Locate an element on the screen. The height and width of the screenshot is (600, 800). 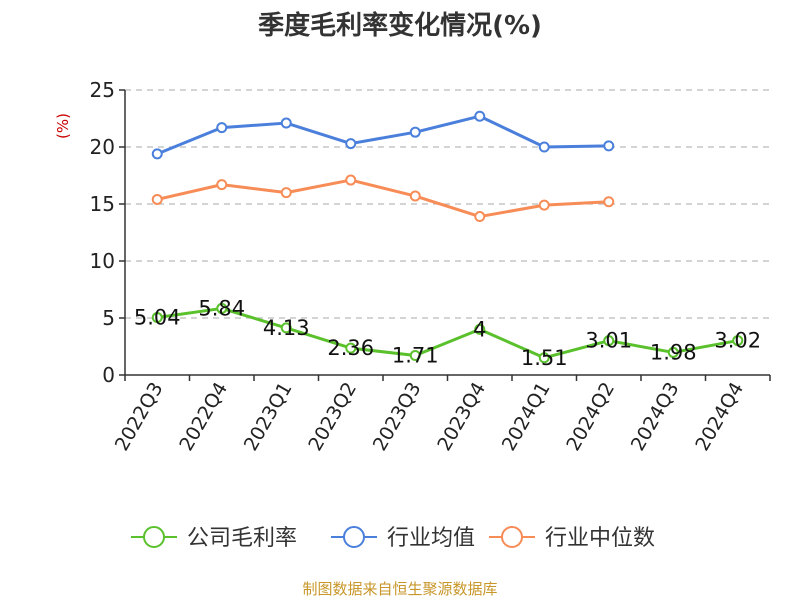
legend-label: 行业均值 is located at coordinates (431, 538).